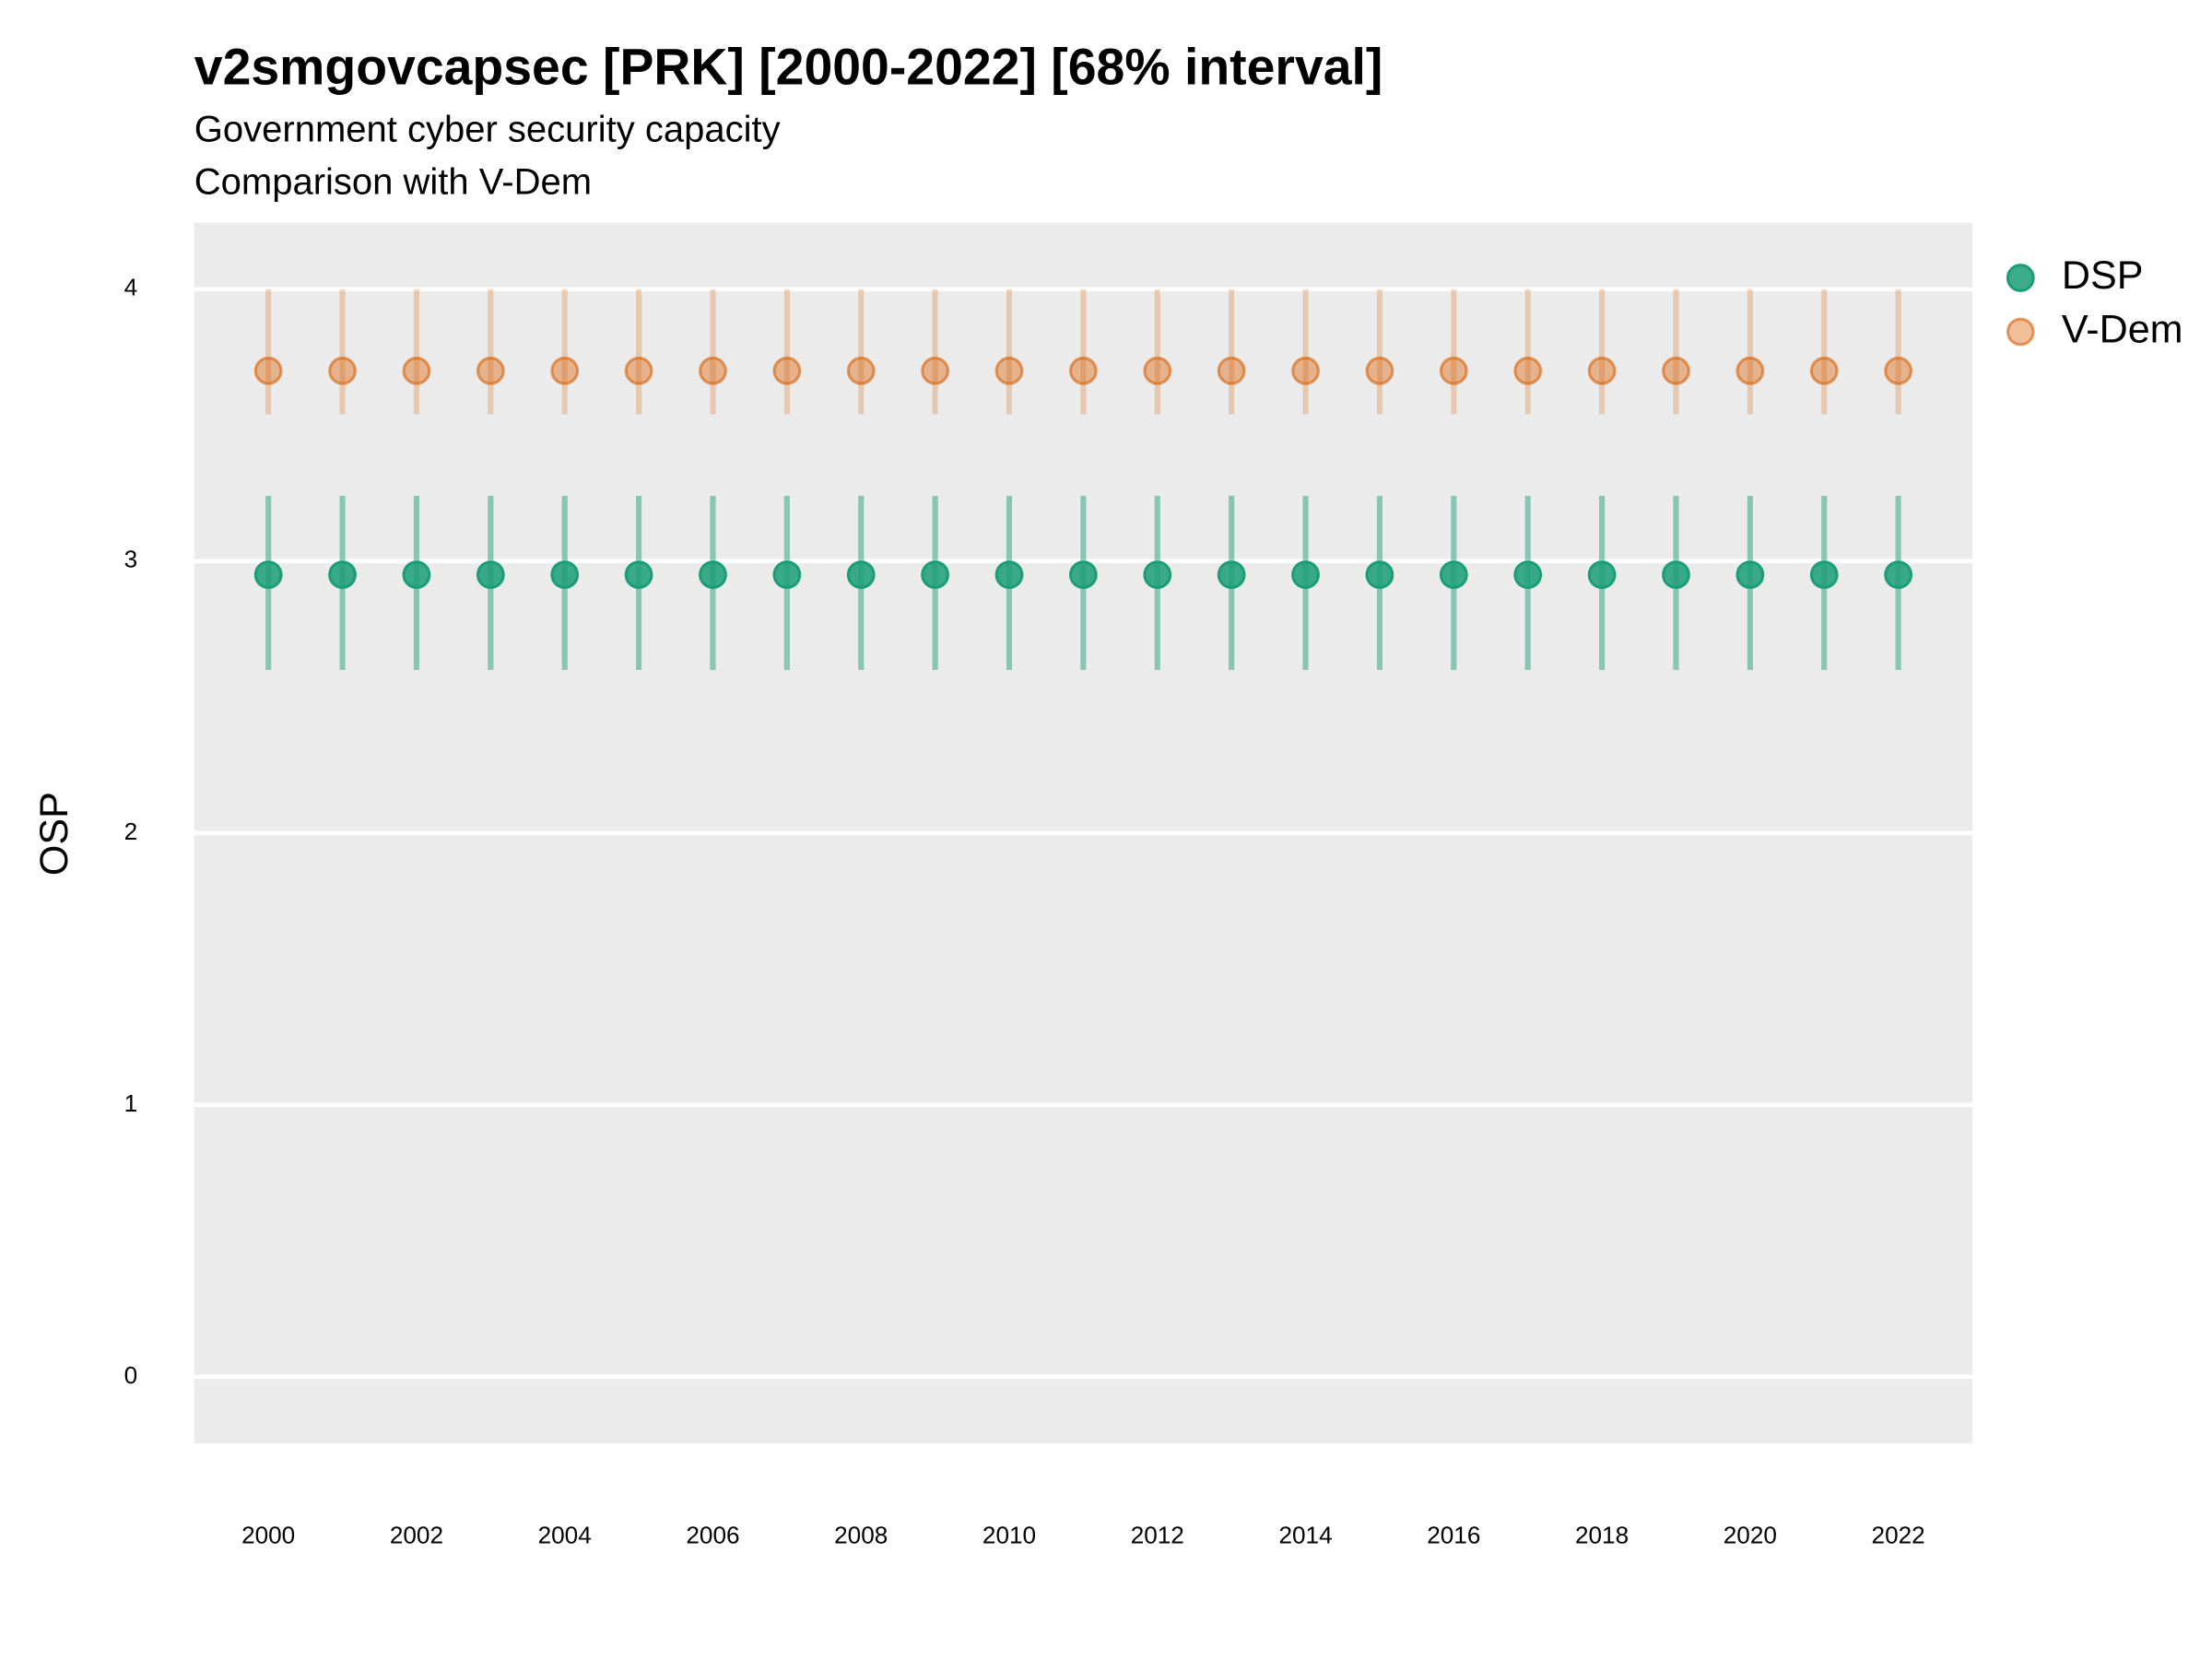 The height and width of the screenshot is (1659, 2212). I want to click on x-tick-label: 2010, so click(1009, 1535).